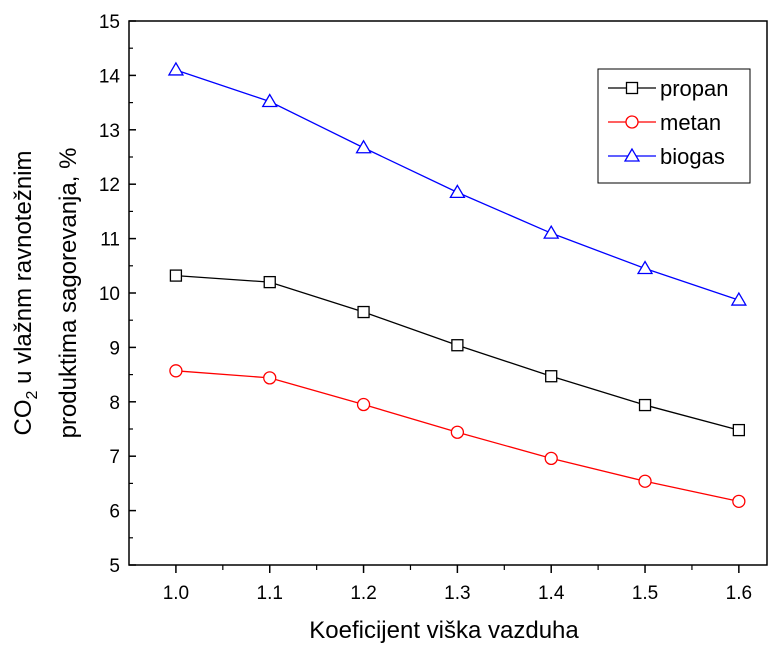 The image size is (782, 648). What do you see at coordinates (457, 593) in the screenshot?
I see `x-tick-label: 1.3` at bounding box center [457, 593].